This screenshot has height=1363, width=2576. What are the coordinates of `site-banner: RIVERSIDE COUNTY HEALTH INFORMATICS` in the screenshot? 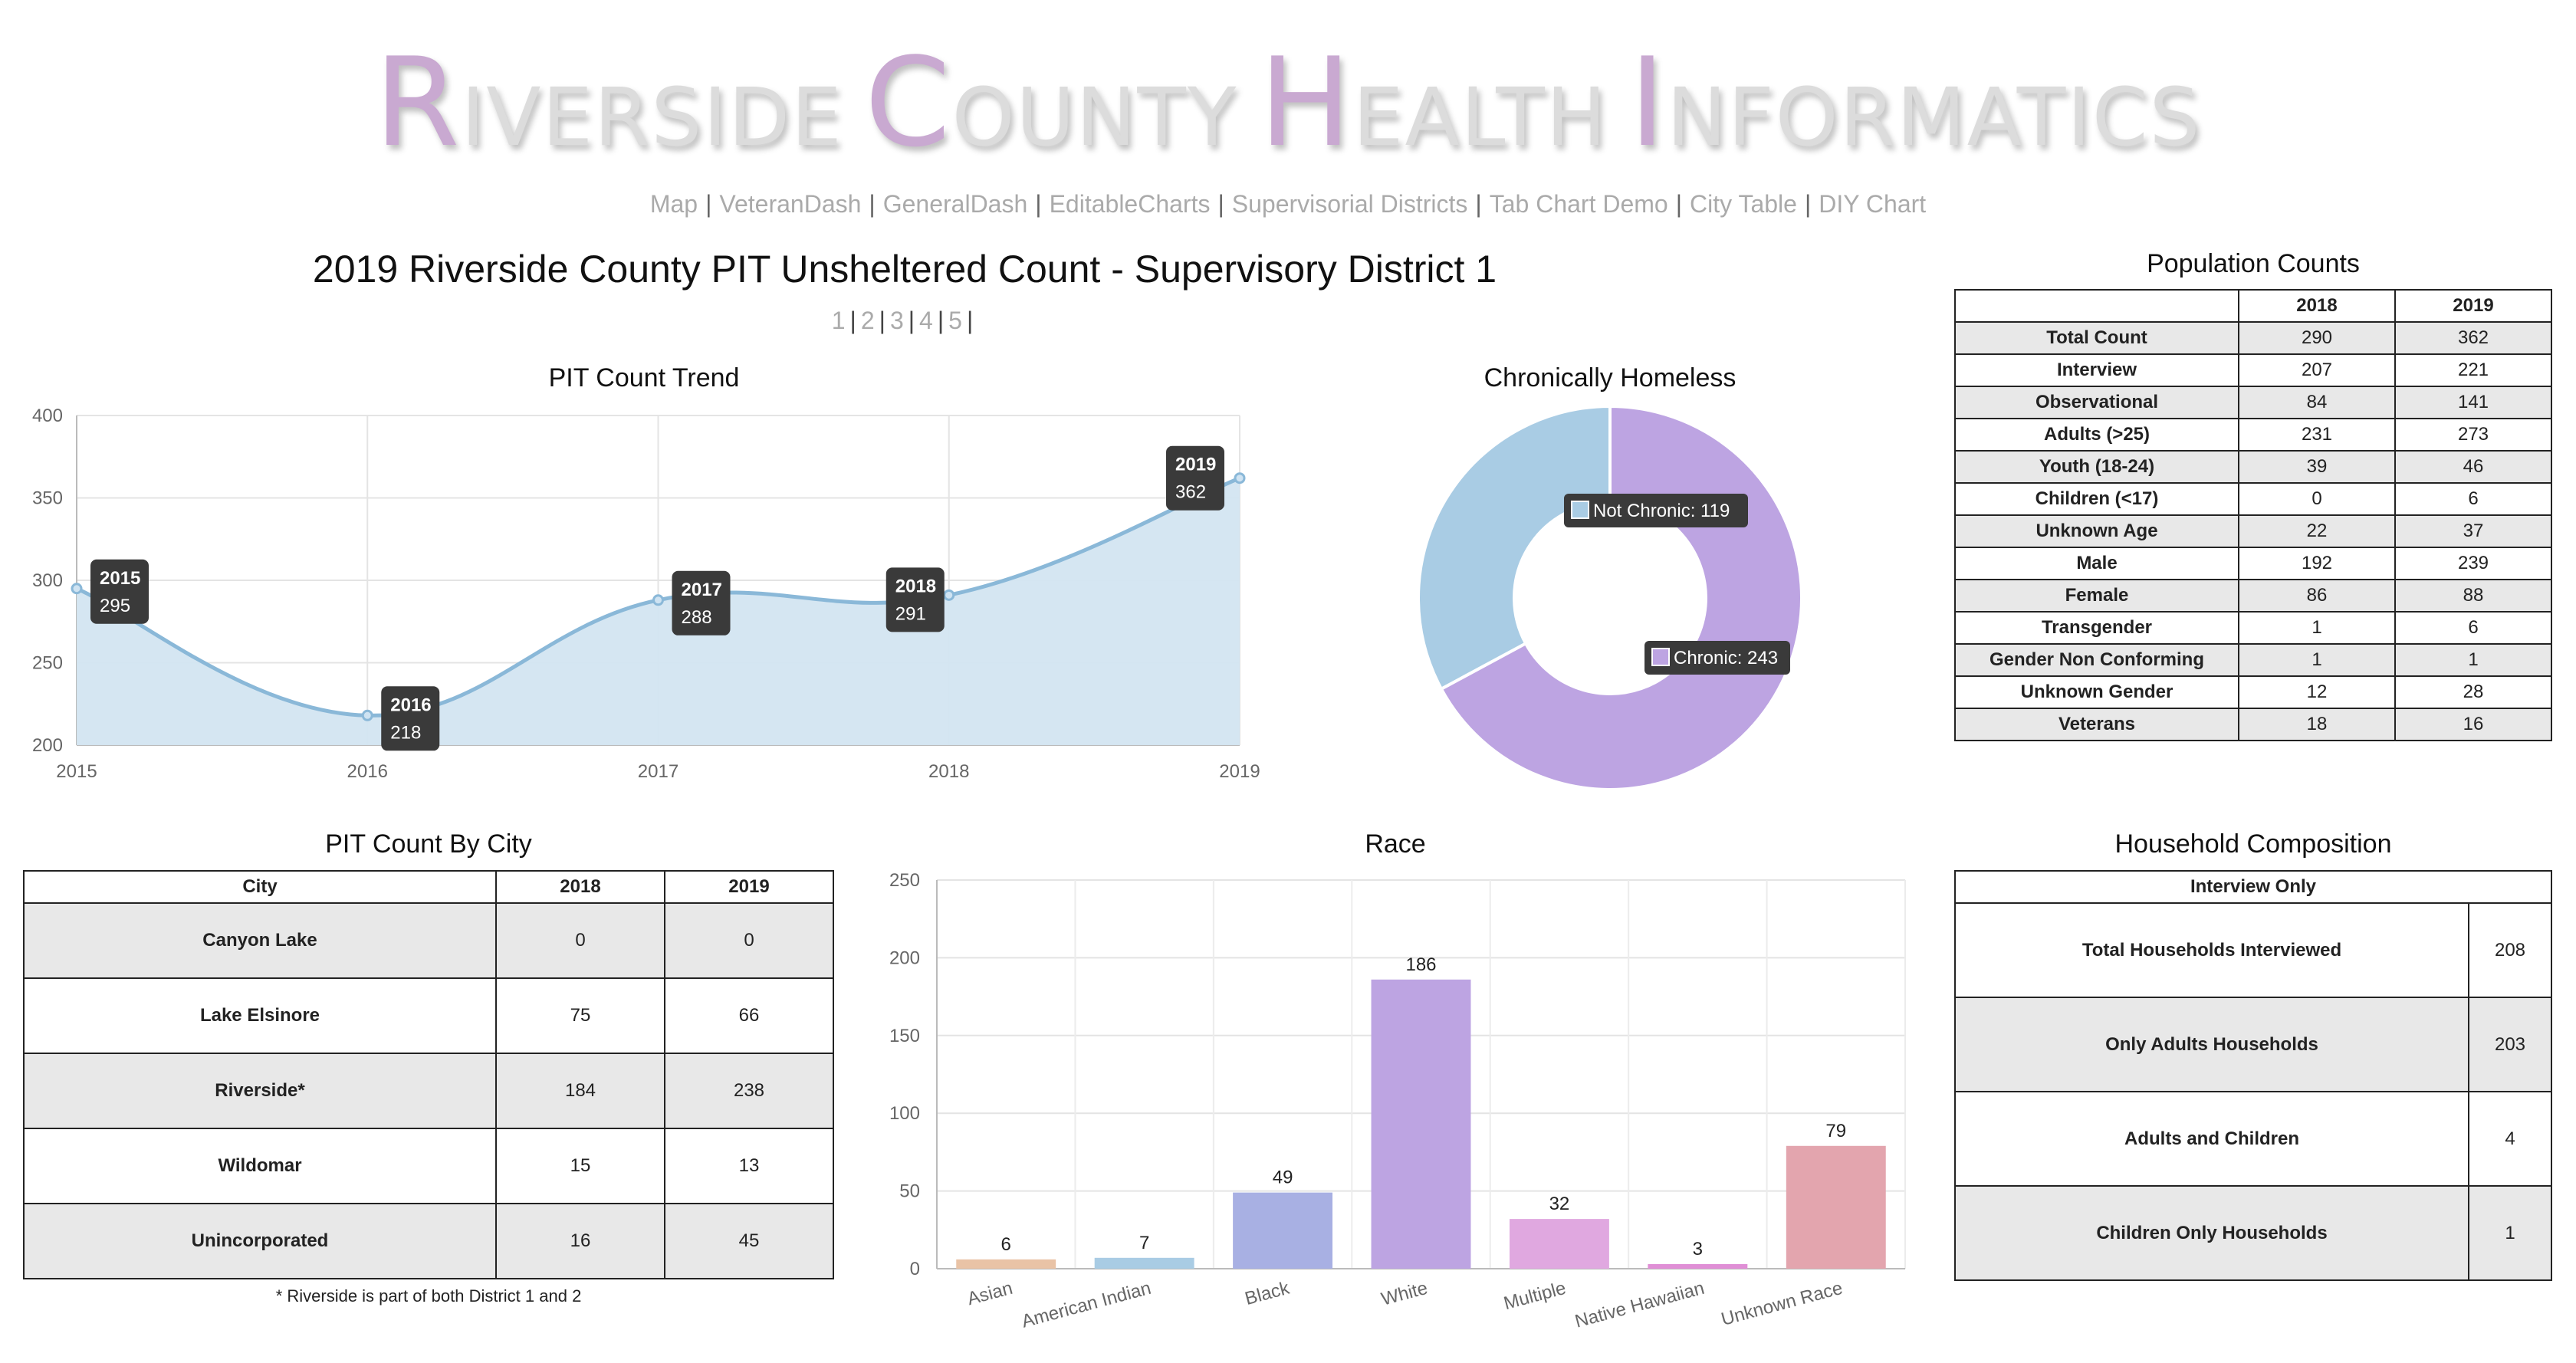 It's located at (1288, 103).